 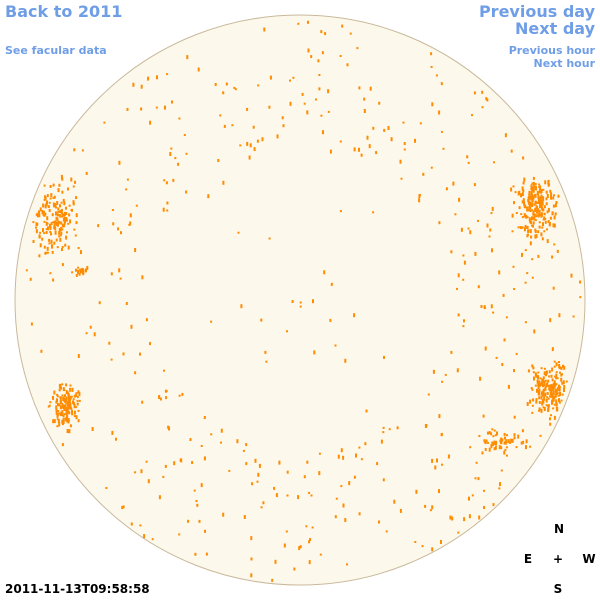 I want to click on back-link: Back to 2011, so click(x=64, y=11).